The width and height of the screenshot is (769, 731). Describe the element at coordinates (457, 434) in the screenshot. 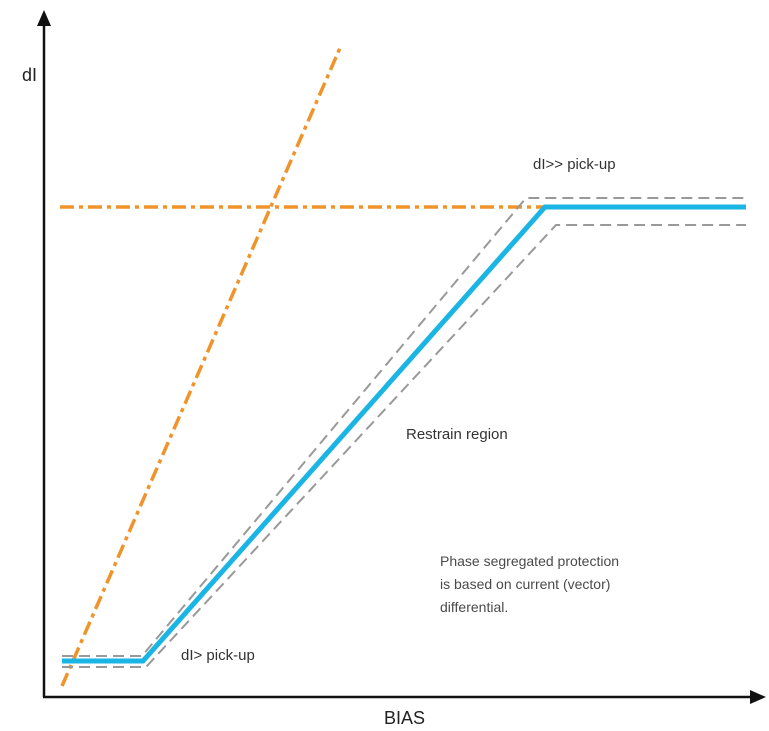

I see `restrain-region-label: Restrain region` at that location.